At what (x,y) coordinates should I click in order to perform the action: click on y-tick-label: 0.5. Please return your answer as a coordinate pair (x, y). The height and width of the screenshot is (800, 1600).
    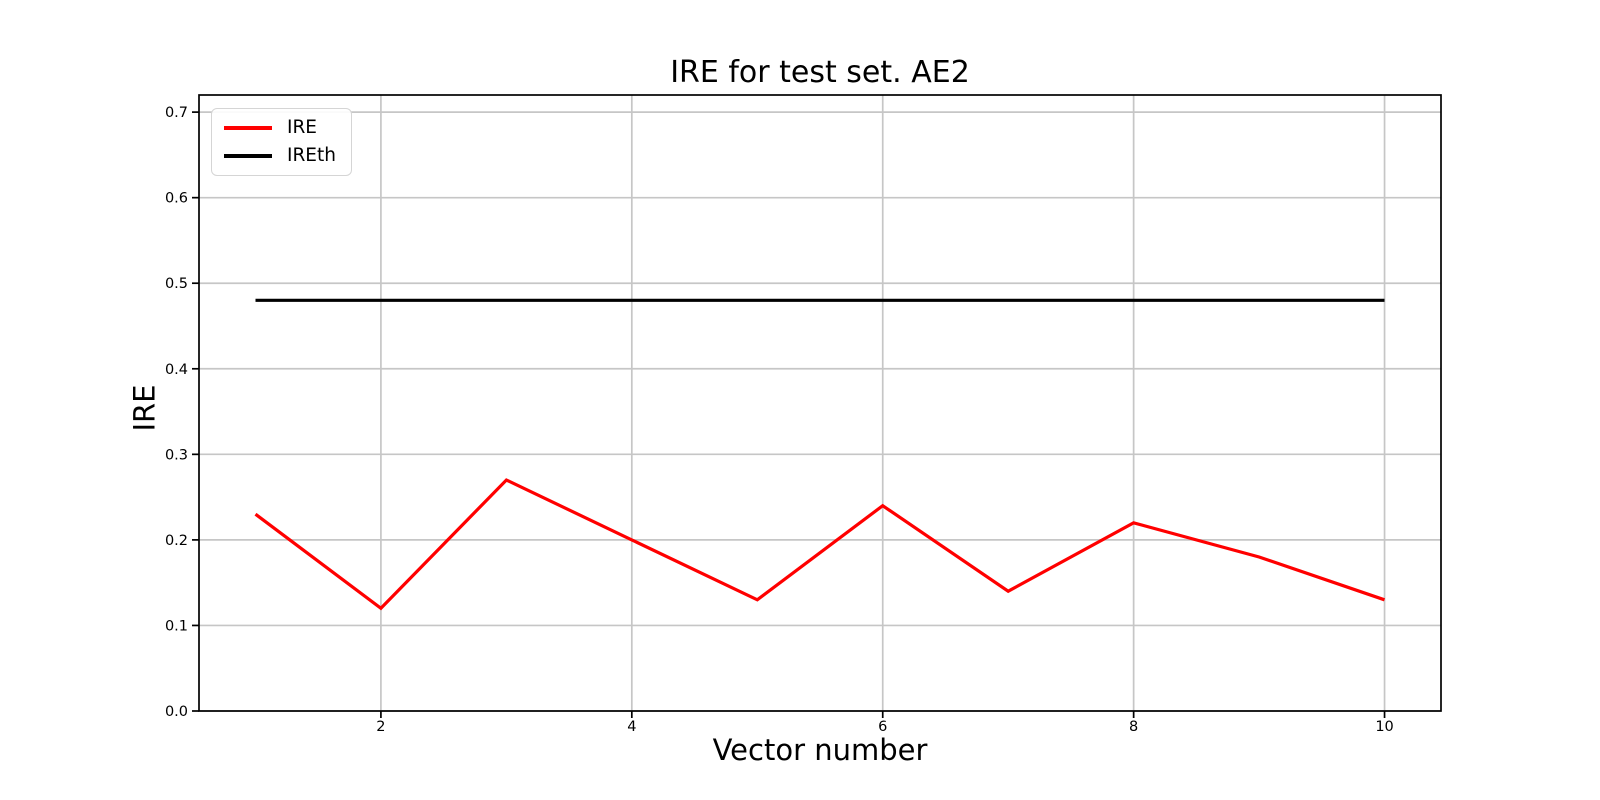
    Looking at the image, I should click on (176, 284).